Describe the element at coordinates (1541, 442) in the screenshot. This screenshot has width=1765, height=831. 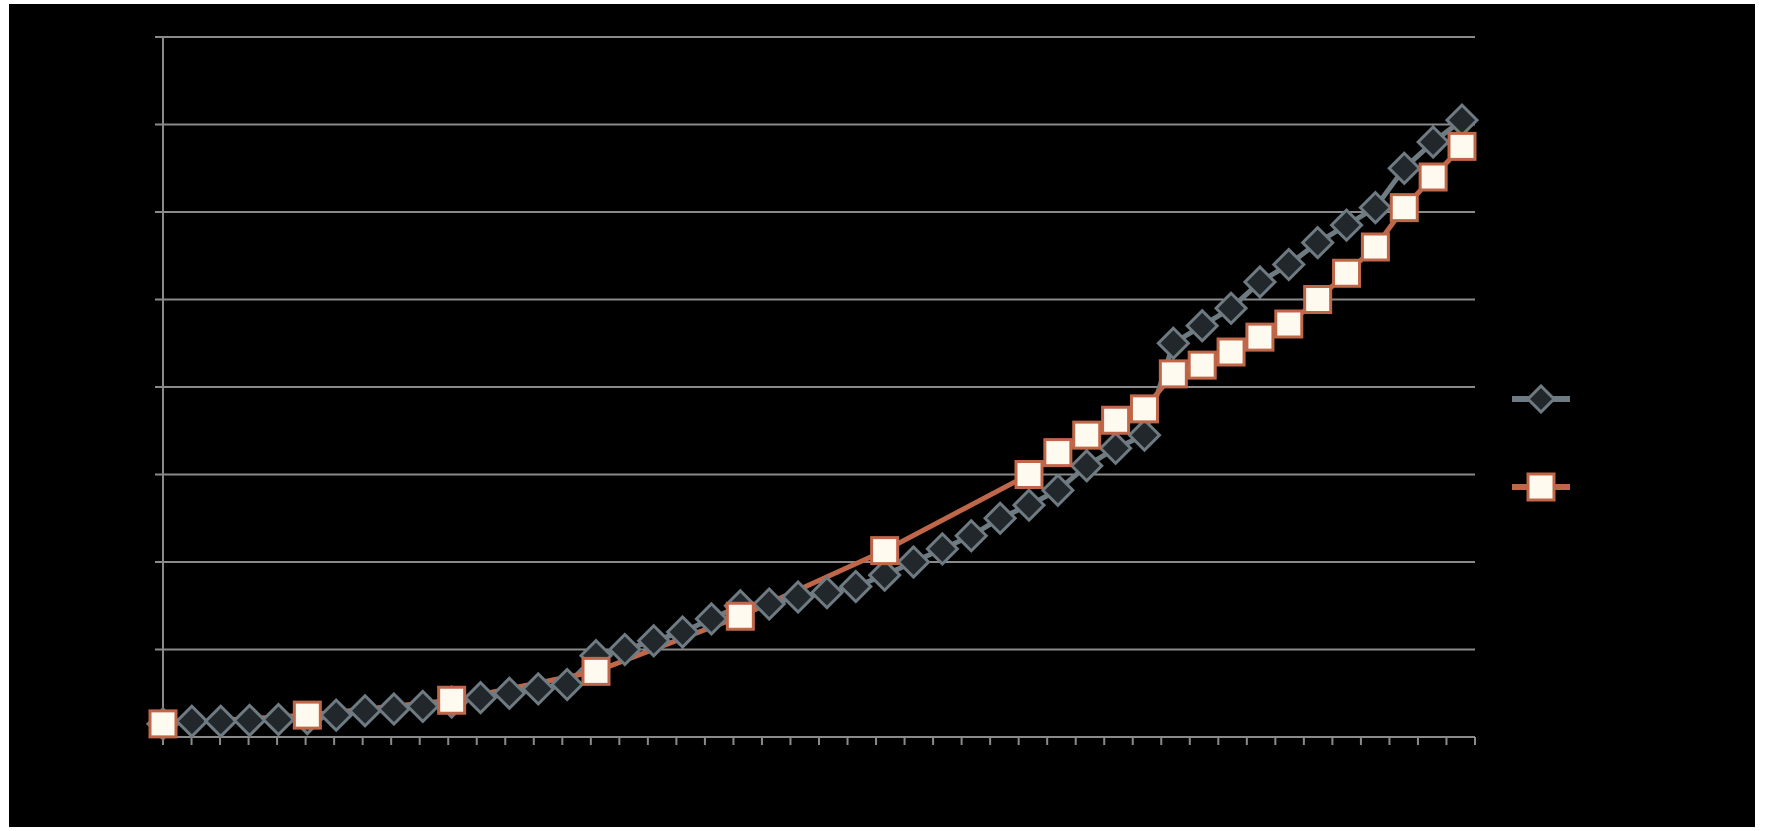
I see `legend` at that location.